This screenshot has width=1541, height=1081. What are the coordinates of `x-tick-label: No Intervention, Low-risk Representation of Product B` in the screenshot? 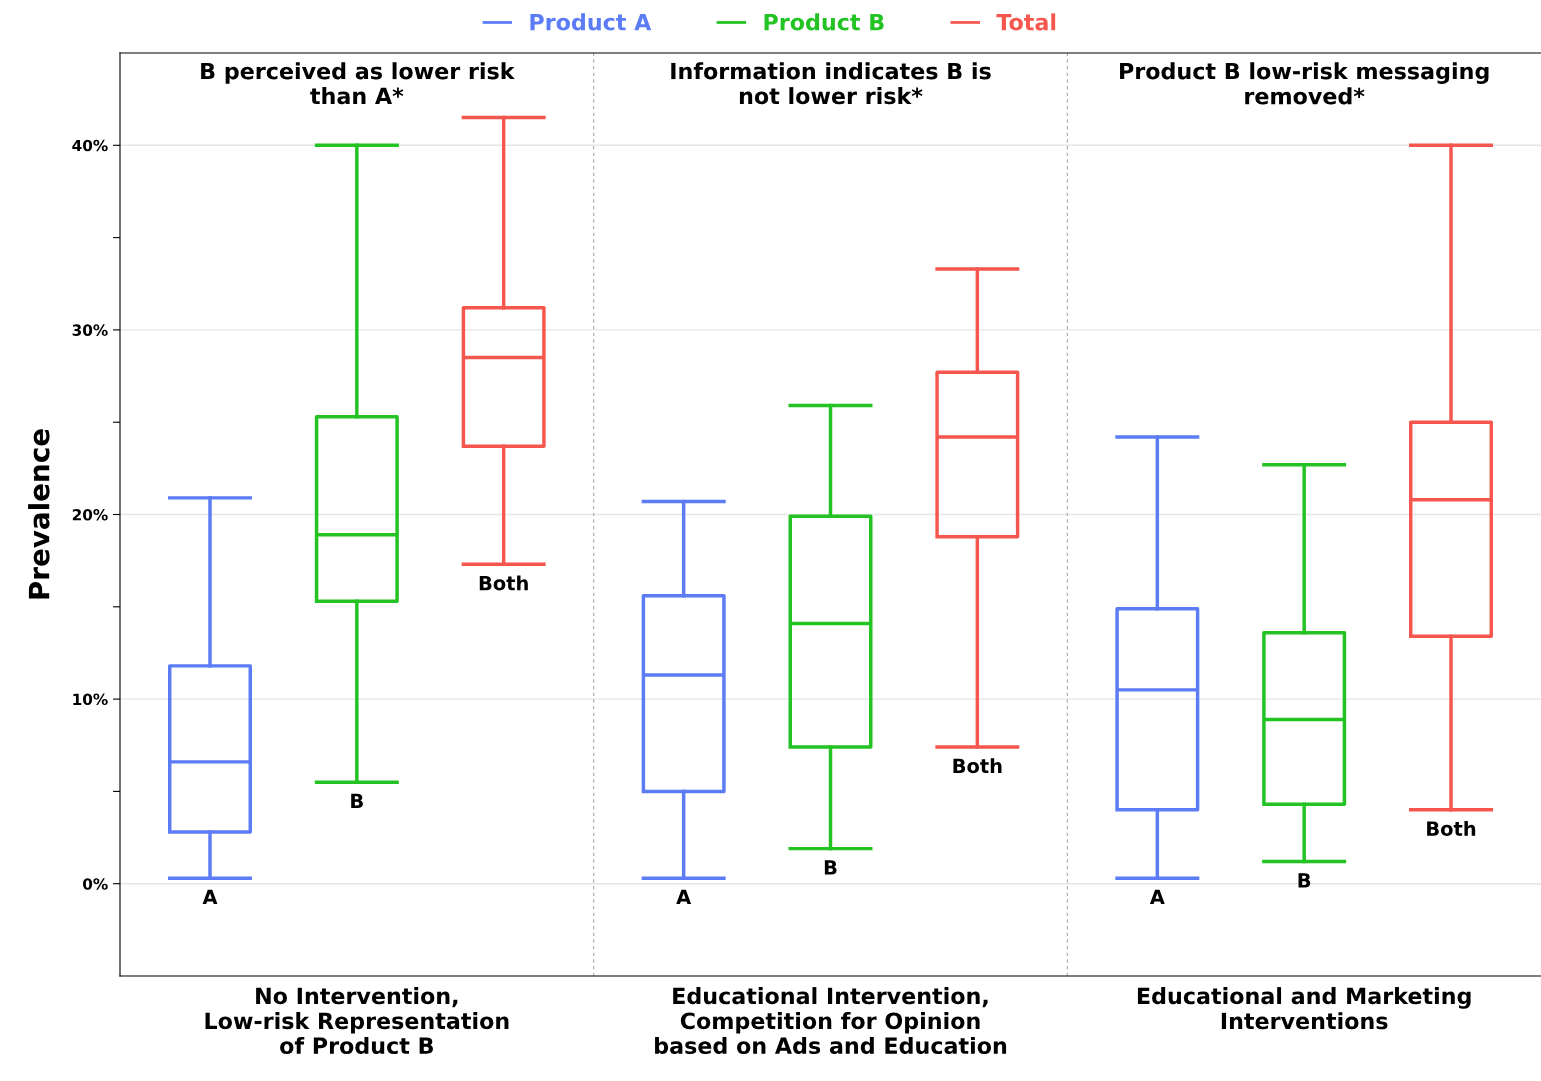 It's located at (357, 1021).